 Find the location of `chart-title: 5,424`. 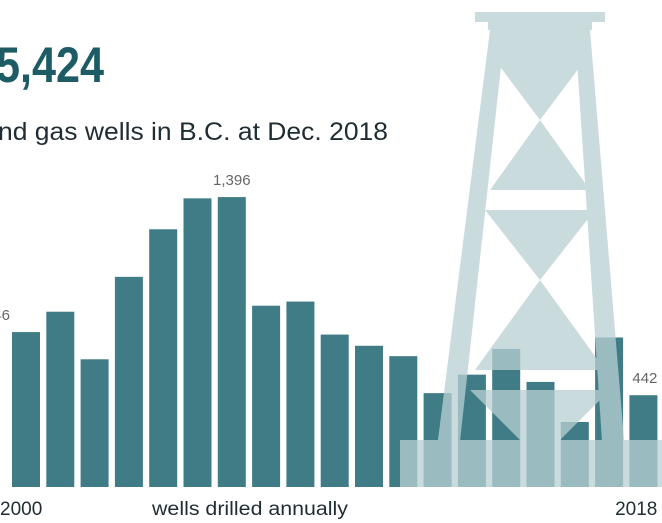

chart-title: 5,424 is located at coordinates (52, 65).